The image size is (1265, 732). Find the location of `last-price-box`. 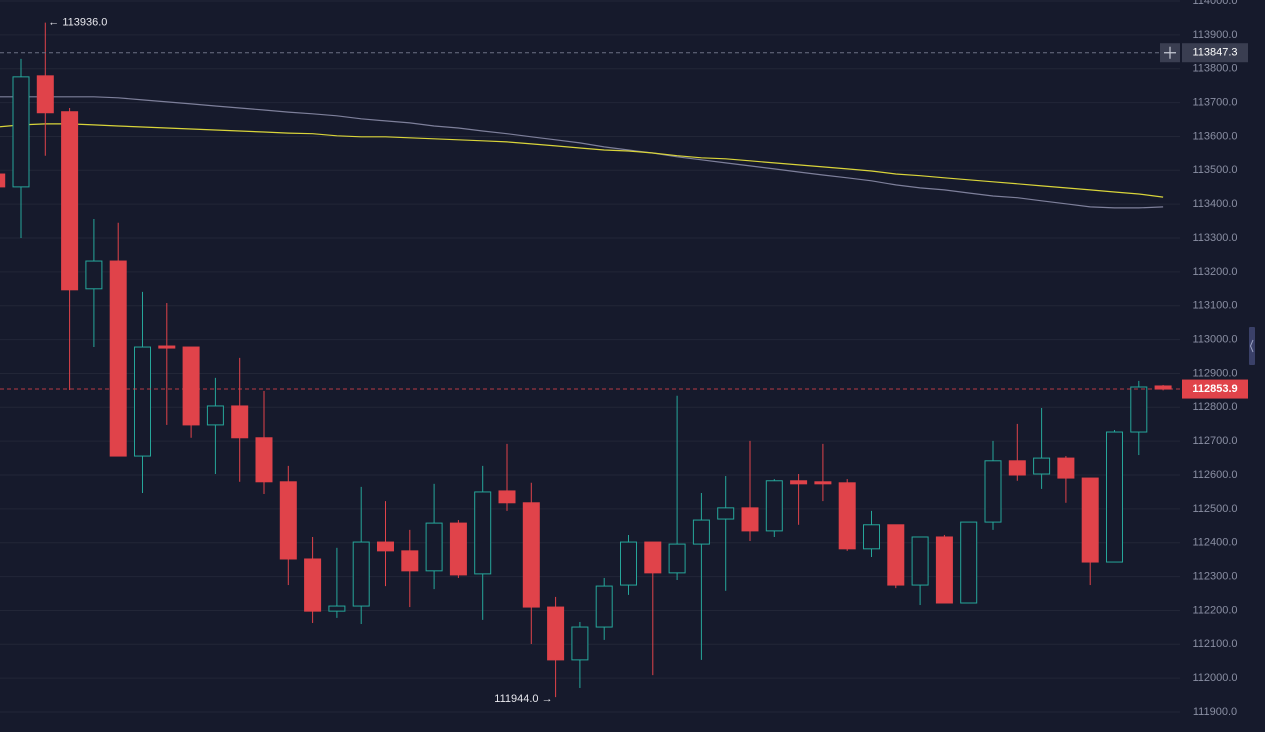

last-price-box is located at coordinates (1215, 389).